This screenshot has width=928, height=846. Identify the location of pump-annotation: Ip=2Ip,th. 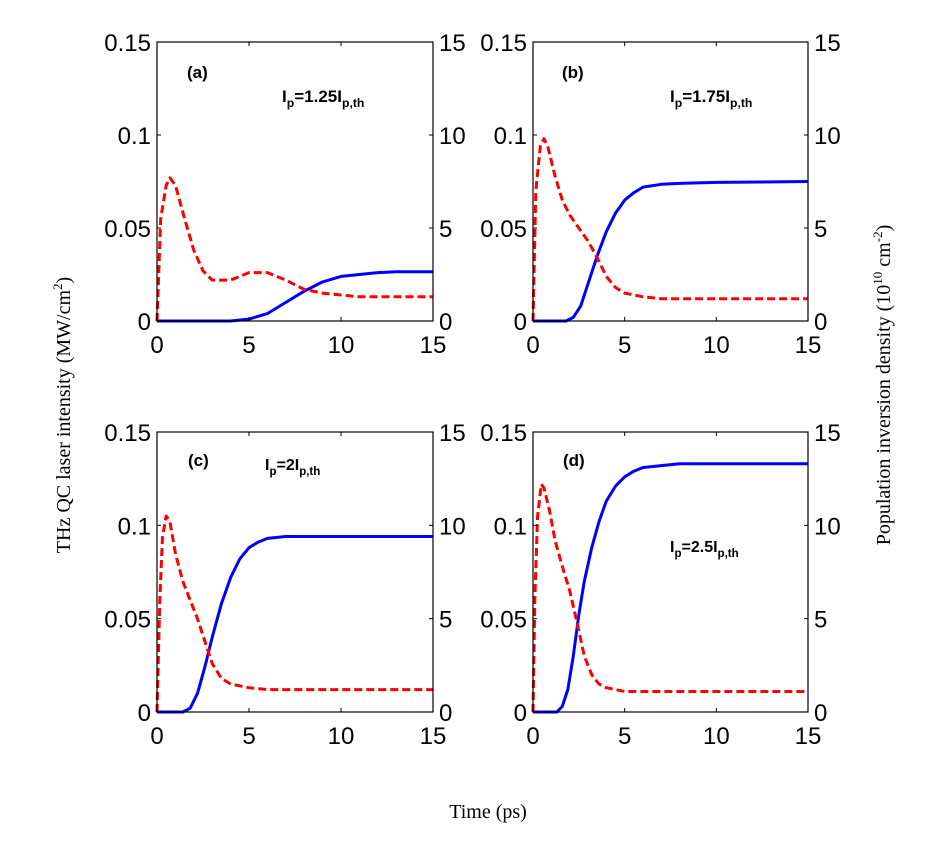
(292, 467).